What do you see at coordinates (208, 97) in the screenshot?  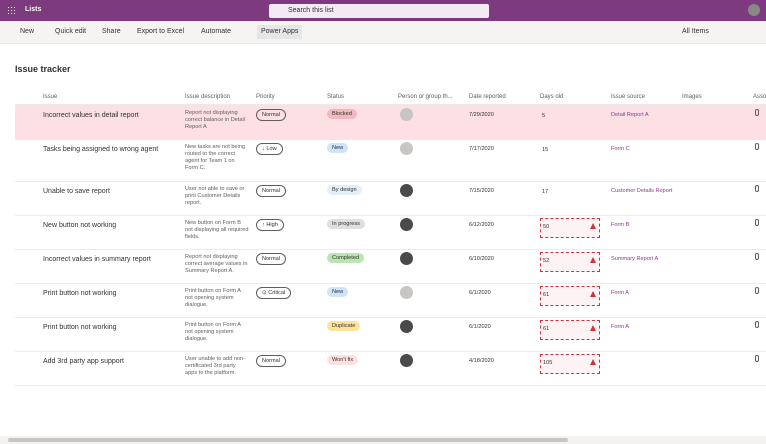 I see `column-header: Issue description` at bounding box center [208, 97].